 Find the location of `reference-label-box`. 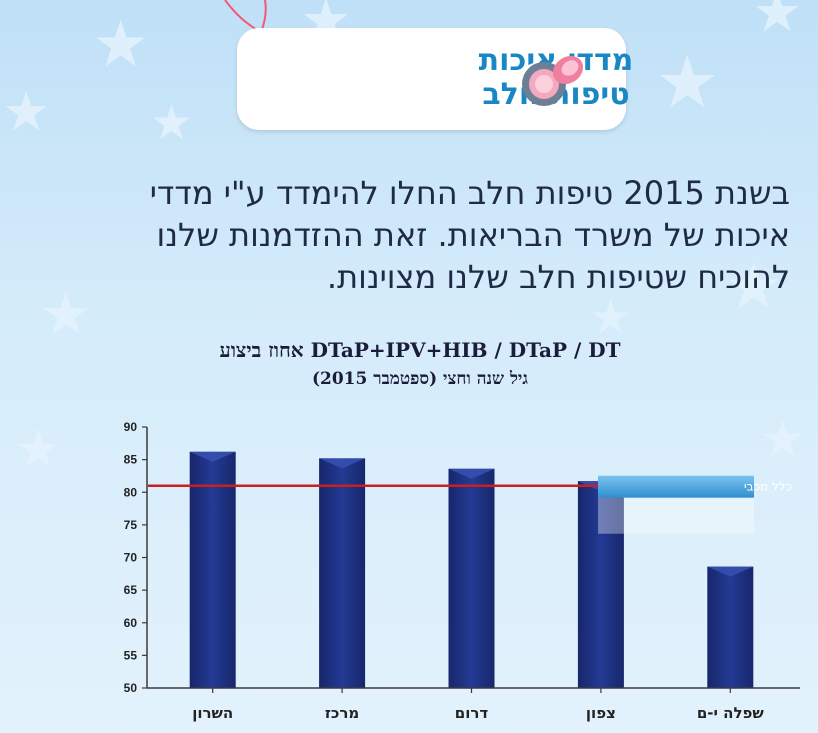

reference-label-box is located at coordinates (676, 486).